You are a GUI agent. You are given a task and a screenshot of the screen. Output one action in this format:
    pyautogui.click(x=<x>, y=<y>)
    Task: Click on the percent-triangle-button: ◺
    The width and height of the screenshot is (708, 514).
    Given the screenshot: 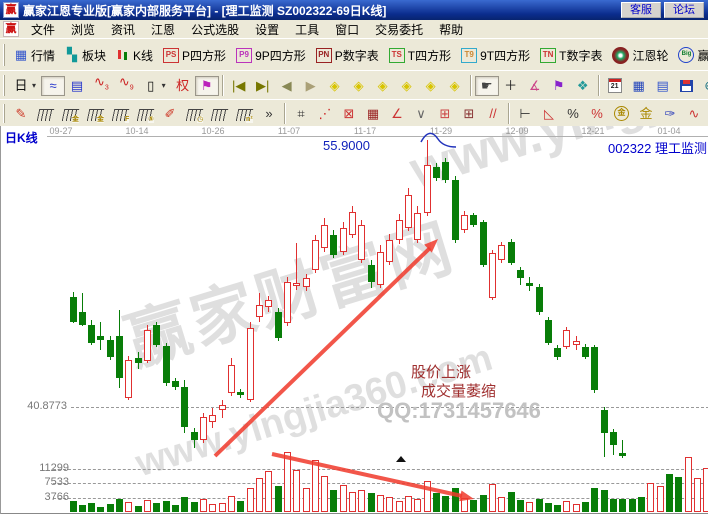 What is the action you would take?
    pyautogui.click(x=549, y=114)
    